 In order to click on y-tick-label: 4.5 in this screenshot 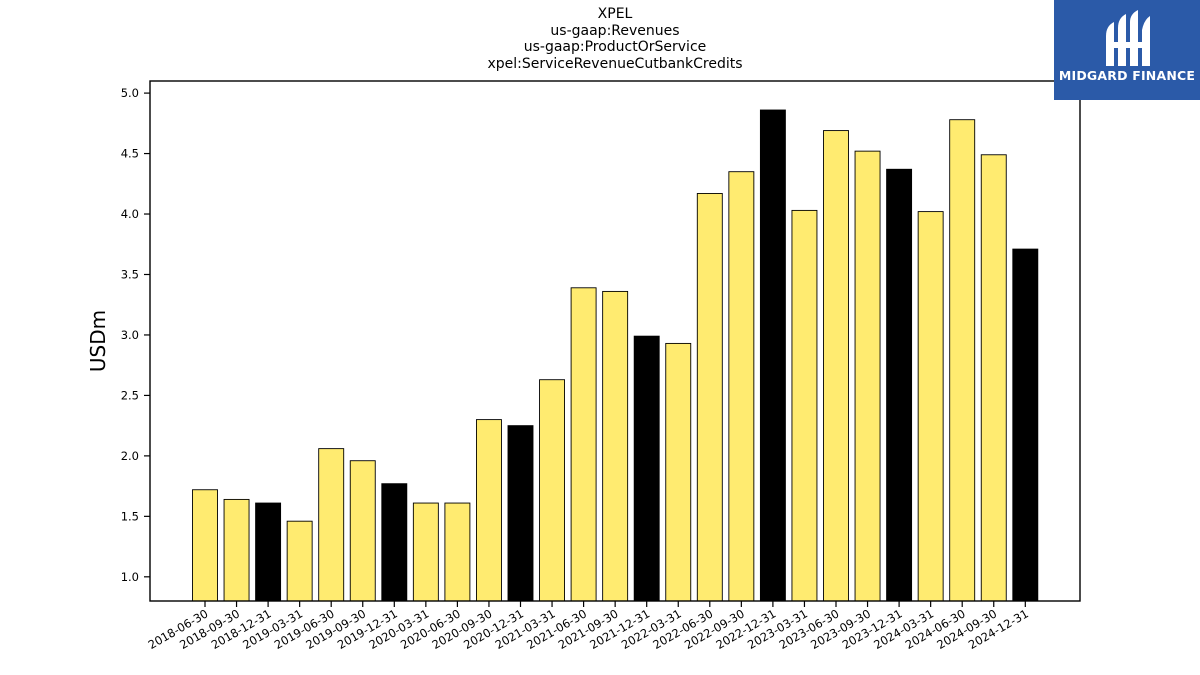, I will do `click(130, 154)`.